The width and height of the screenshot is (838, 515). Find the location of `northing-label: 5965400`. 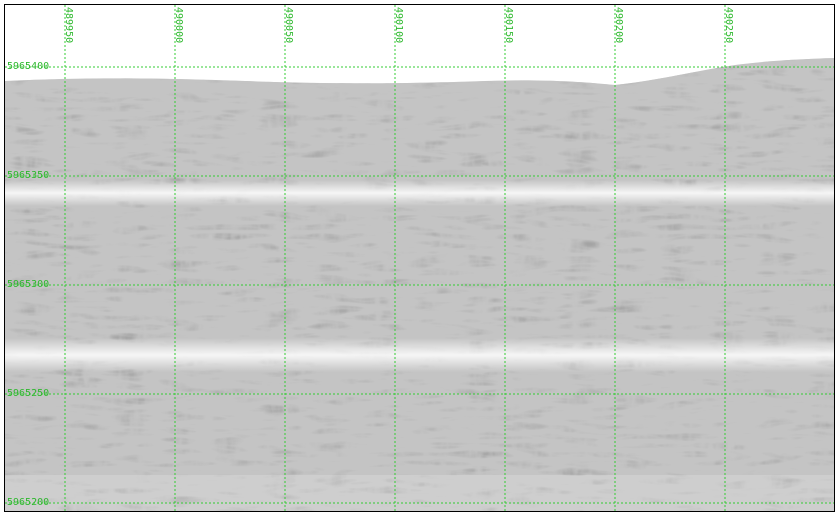

northing-label: 5965400 is located at coordinates (28, 66).